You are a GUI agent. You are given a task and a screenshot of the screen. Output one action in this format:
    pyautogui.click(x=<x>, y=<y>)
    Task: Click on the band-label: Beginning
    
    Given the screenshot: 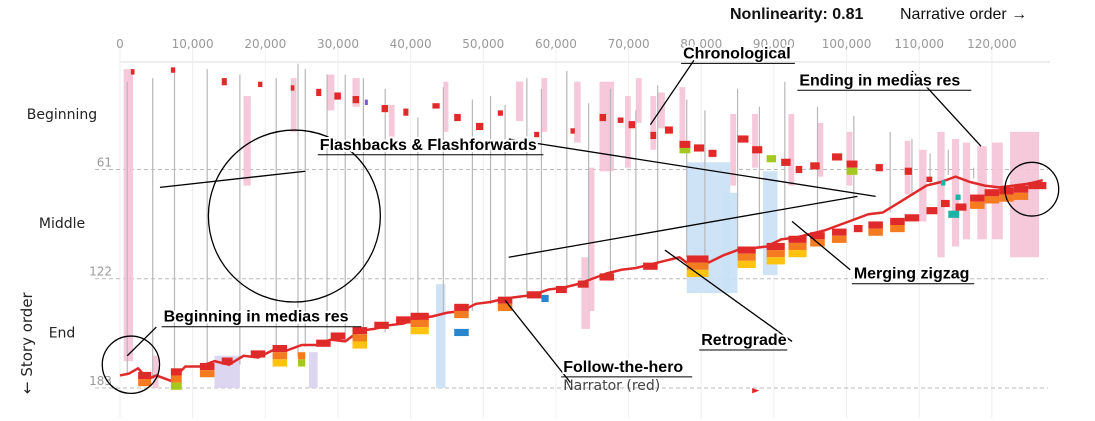 What is the action you would take?
    pyautogui.click(x=62, y=115)
    